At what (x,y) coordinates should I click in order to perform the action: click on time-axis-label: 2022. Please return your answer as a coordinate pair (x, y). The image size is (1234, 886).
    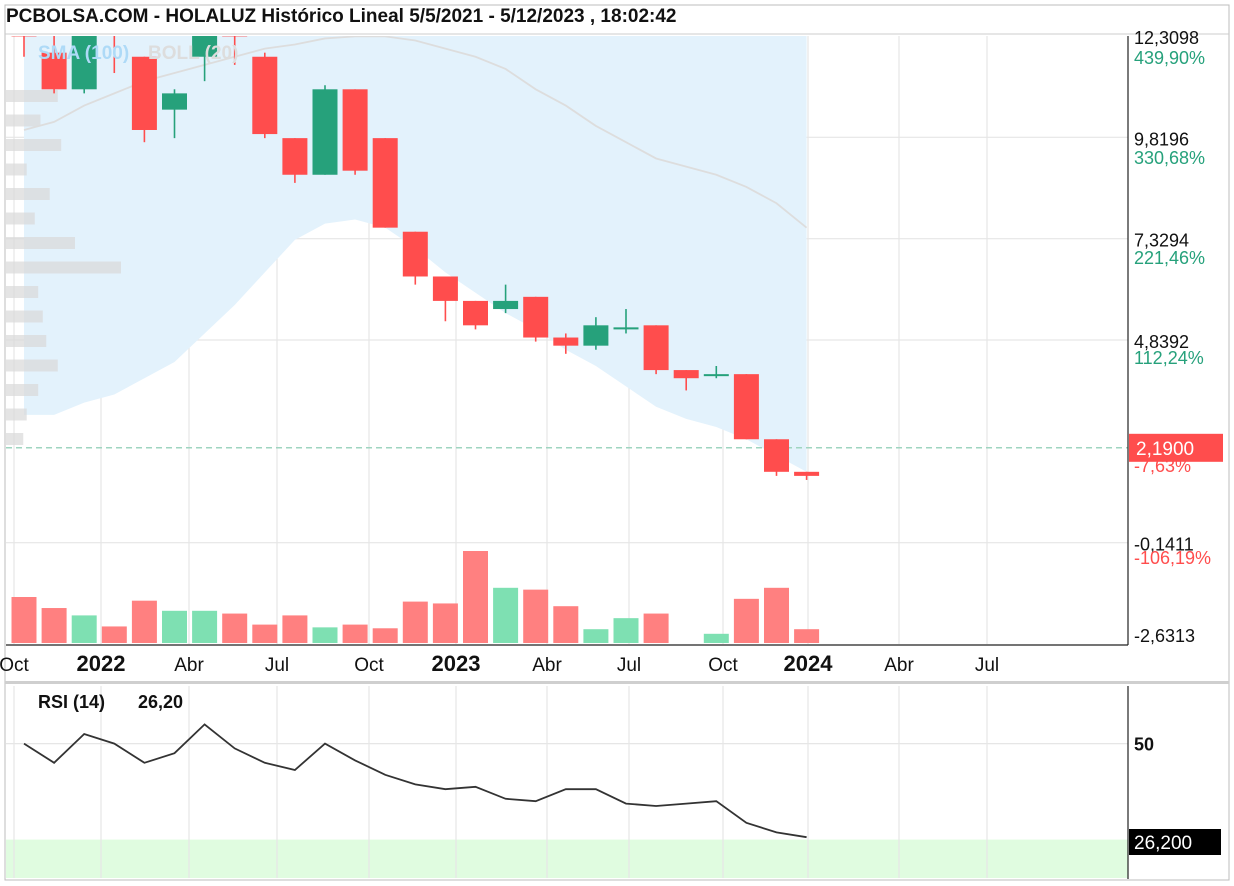
    Looking at the image, I should click on (101, 663).